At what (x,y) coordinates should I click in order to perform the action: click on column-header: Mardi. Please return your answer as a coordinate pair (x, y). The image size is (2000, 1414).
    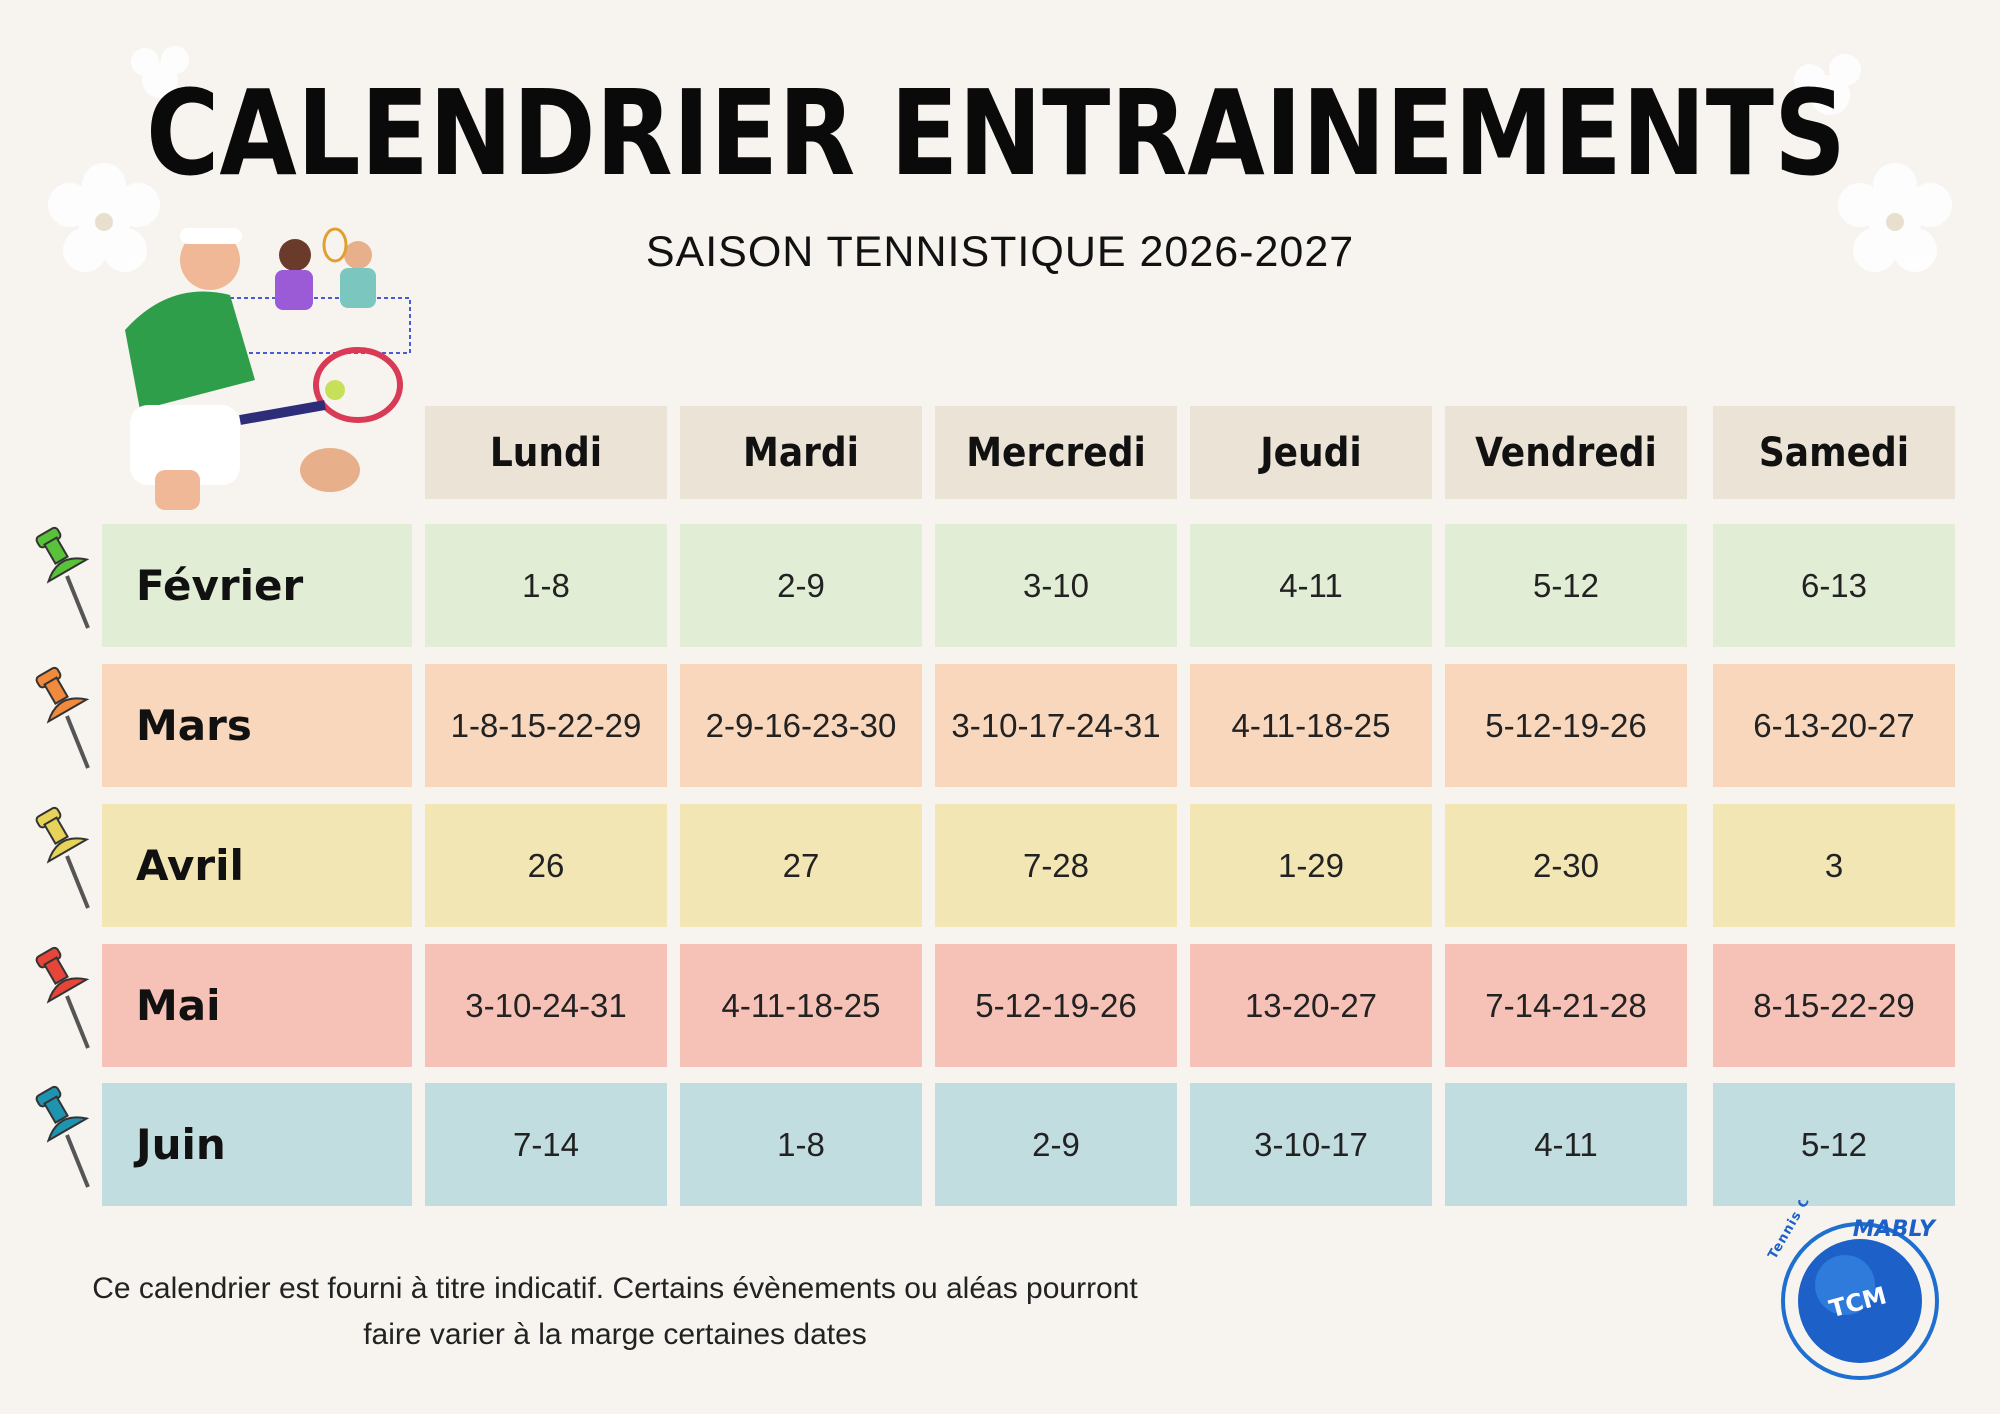
    Looking at the image, I should click on (801, 452).